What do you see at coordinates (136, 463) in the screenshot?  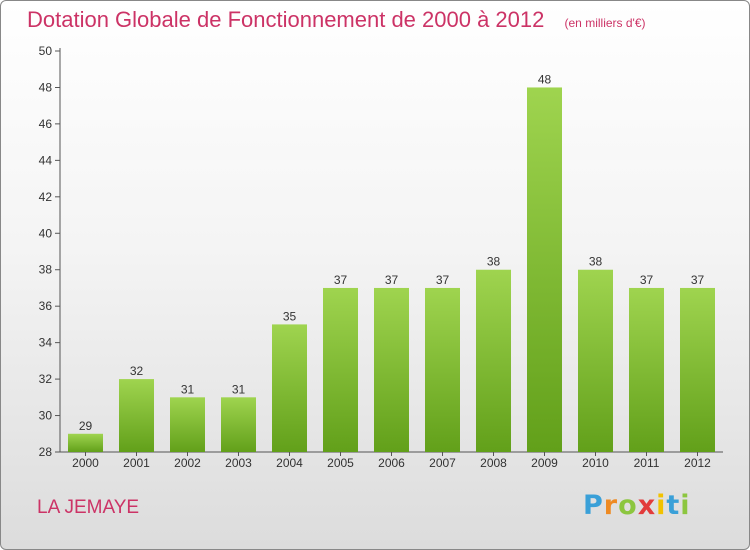 I see `x-tick-label-2001: 2001` at bounding box center [136, 463].